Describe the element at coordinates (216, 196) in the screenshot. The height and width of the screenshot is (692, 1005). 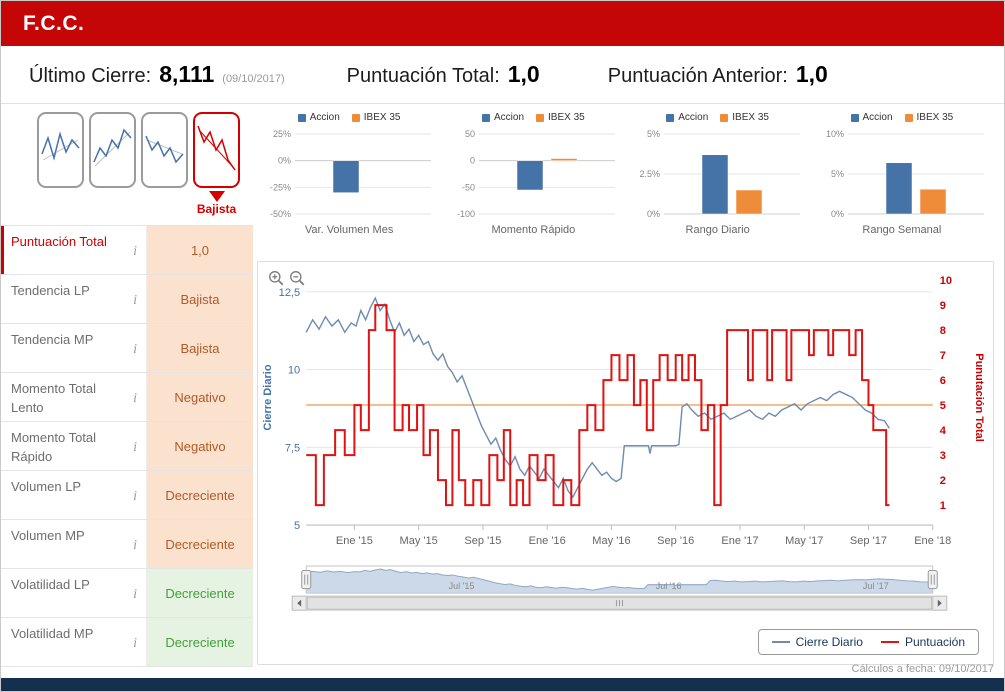
I see `down-arrow-icon` at that location.